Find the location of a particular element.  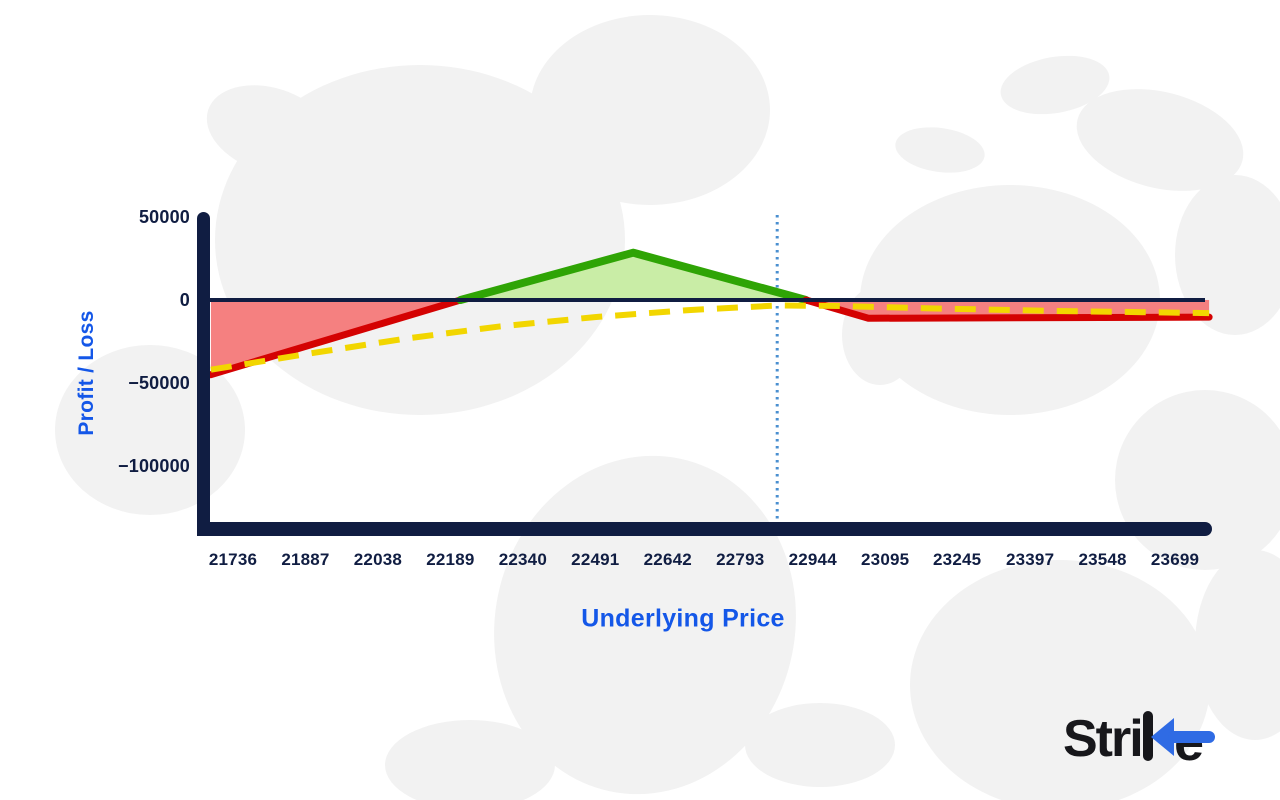

profit-zone-fill is located at coordinates (633, 276).